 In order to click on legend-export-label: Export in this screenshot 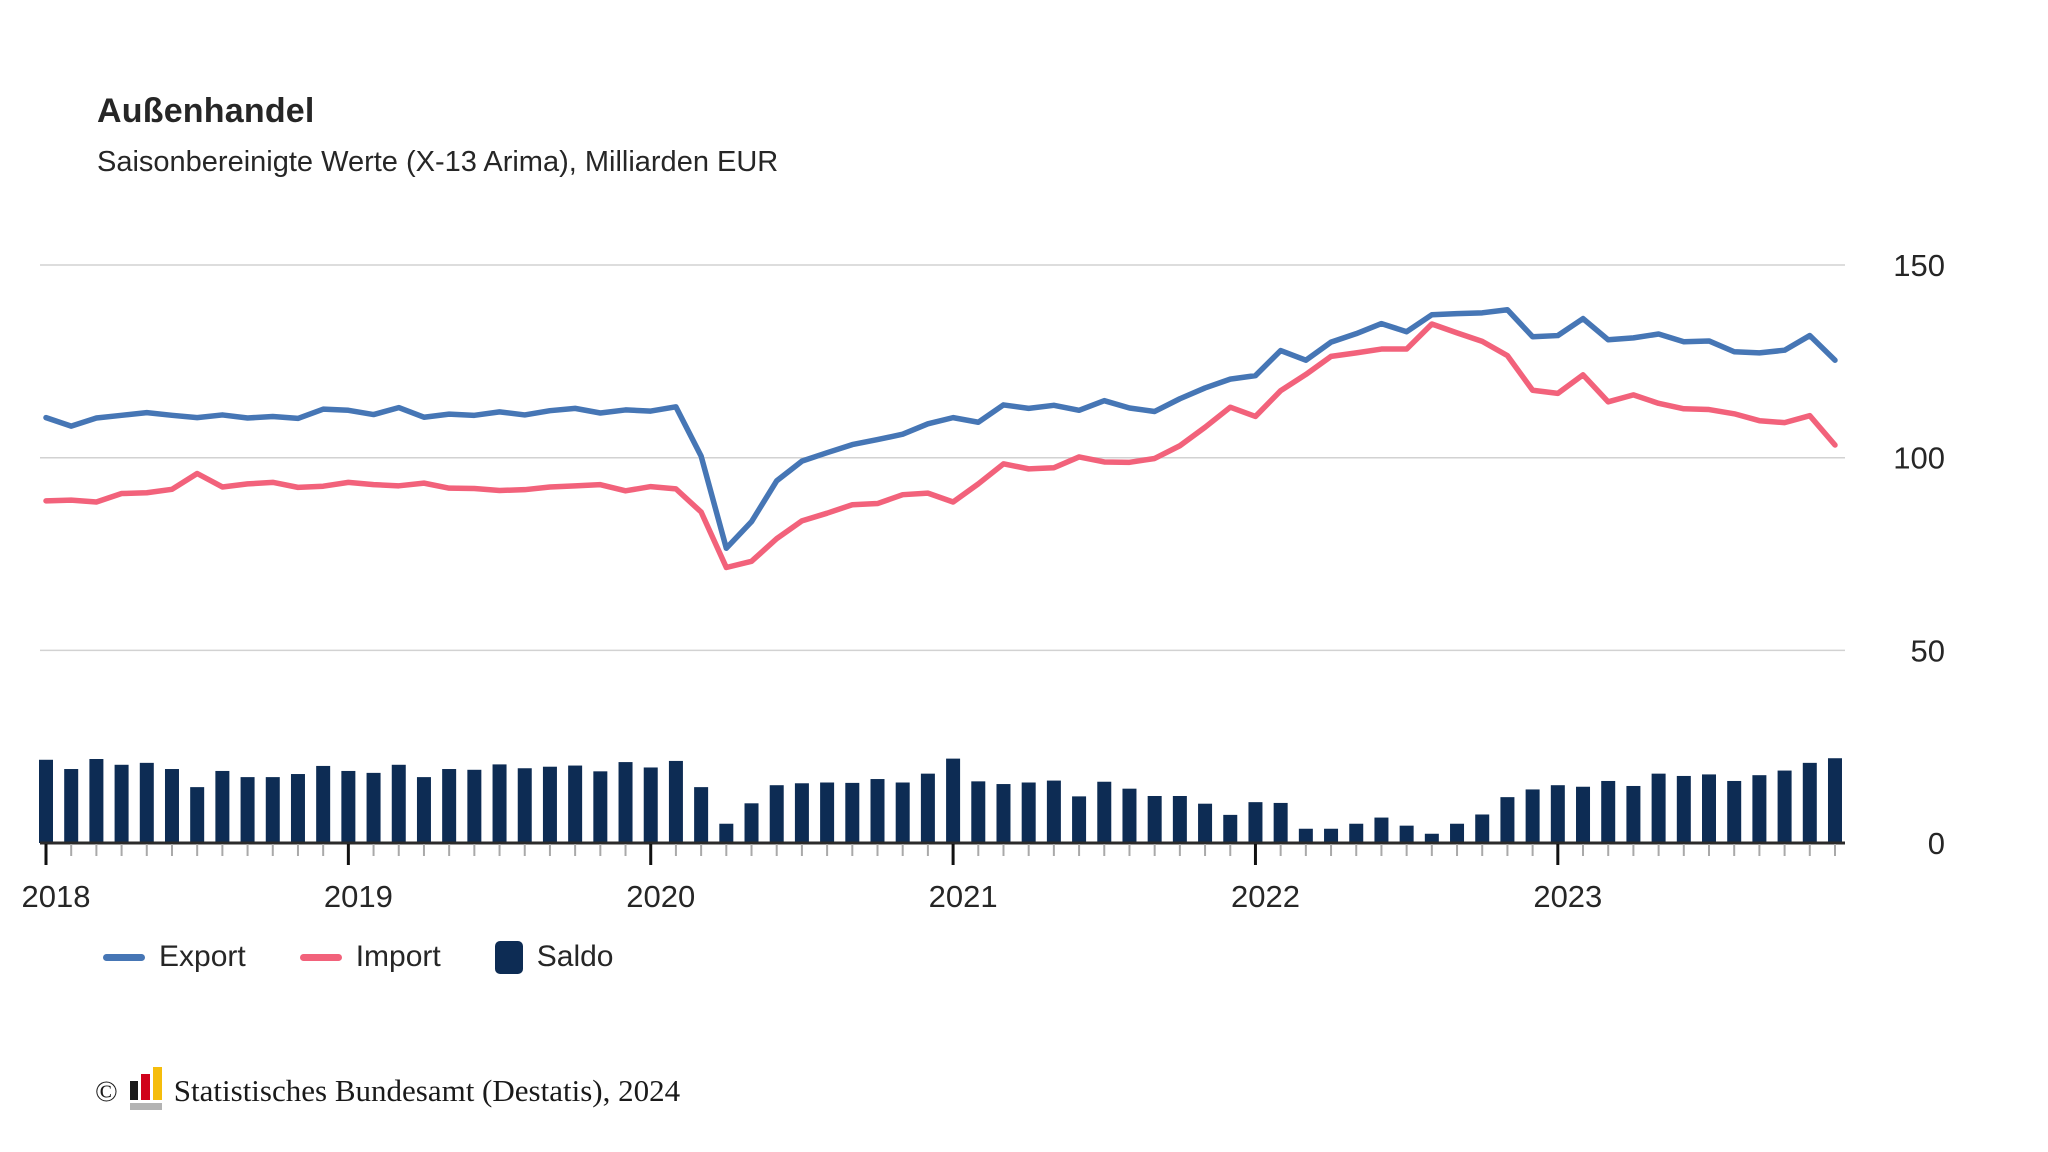, I will do `click(202, 956)`.